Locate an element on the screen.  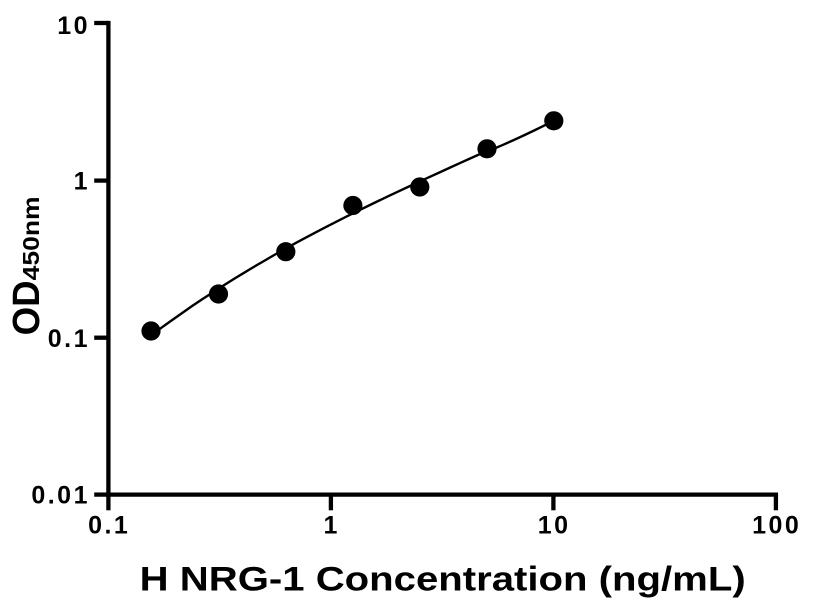
svg-text: H NRG-1 Concentration (ng/mL) is located at coordinates (443, 580).